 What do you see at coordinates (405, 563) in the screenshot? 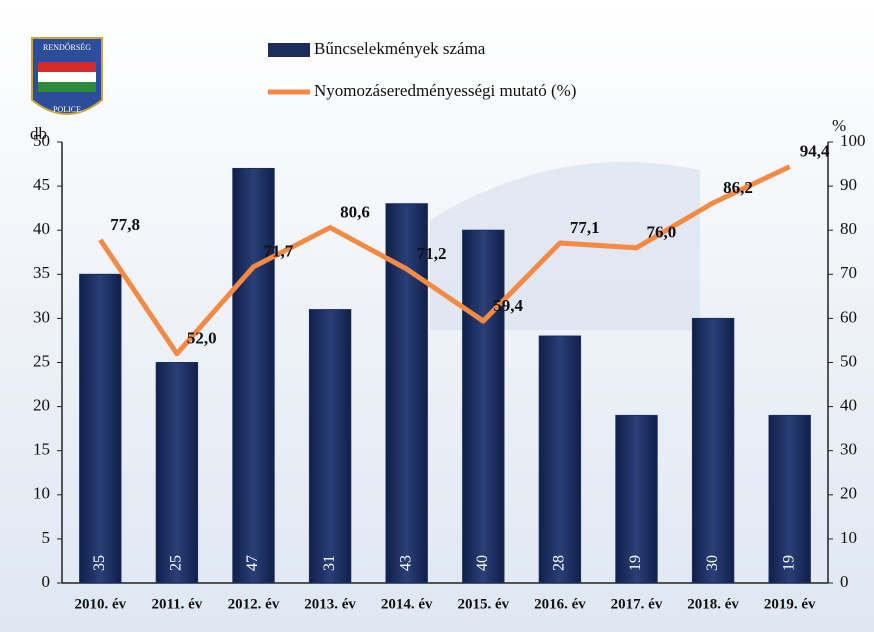
I see `bar-value-label: 43` at bounding box center [405, 563].